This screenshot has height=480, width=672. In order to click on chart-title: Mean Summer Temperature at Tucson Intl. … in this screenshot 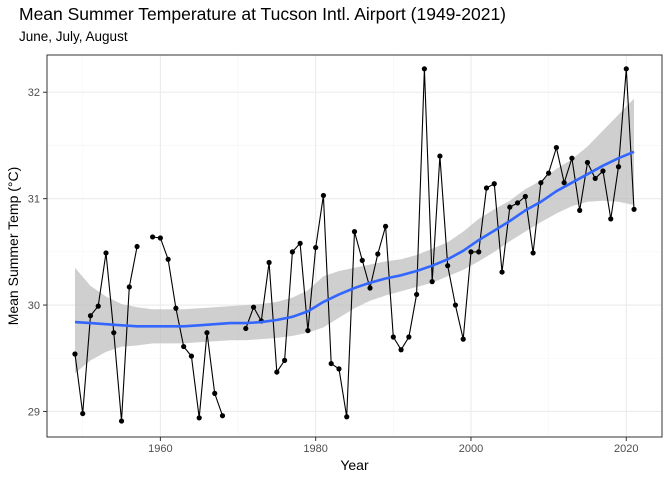, I will do `click(263, 14)`.